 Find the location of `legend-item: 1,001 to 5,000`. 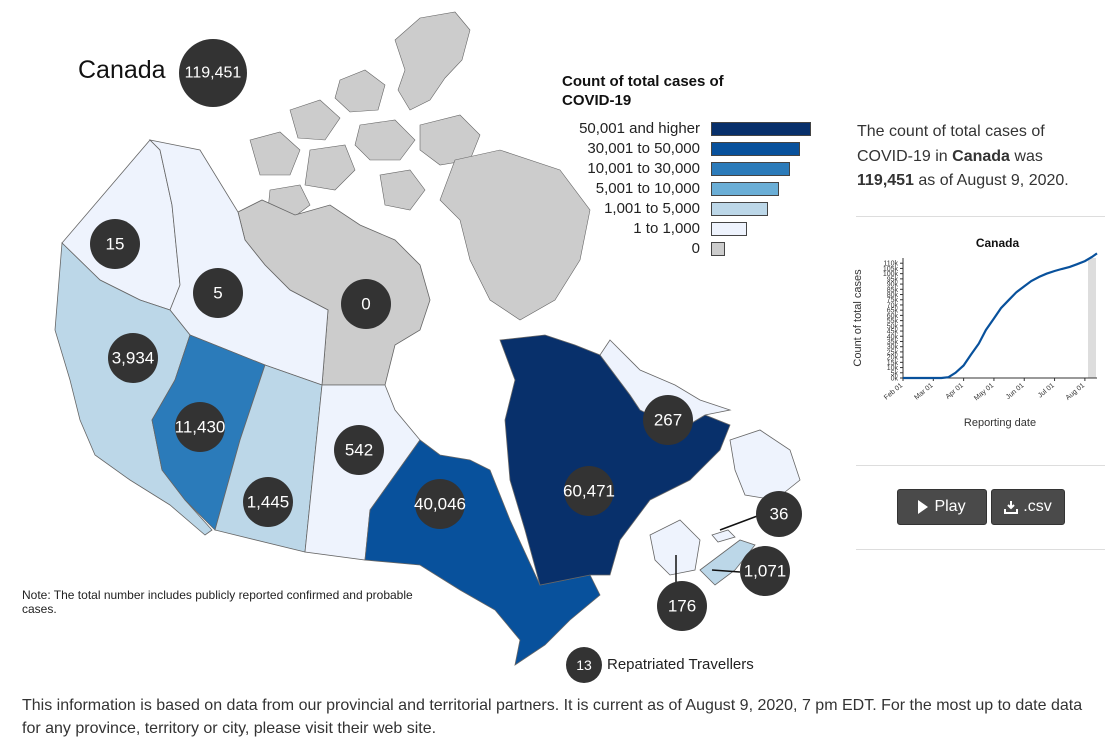

legend-item: 1,001 to 5,000 is located at coordinates (690, 210).